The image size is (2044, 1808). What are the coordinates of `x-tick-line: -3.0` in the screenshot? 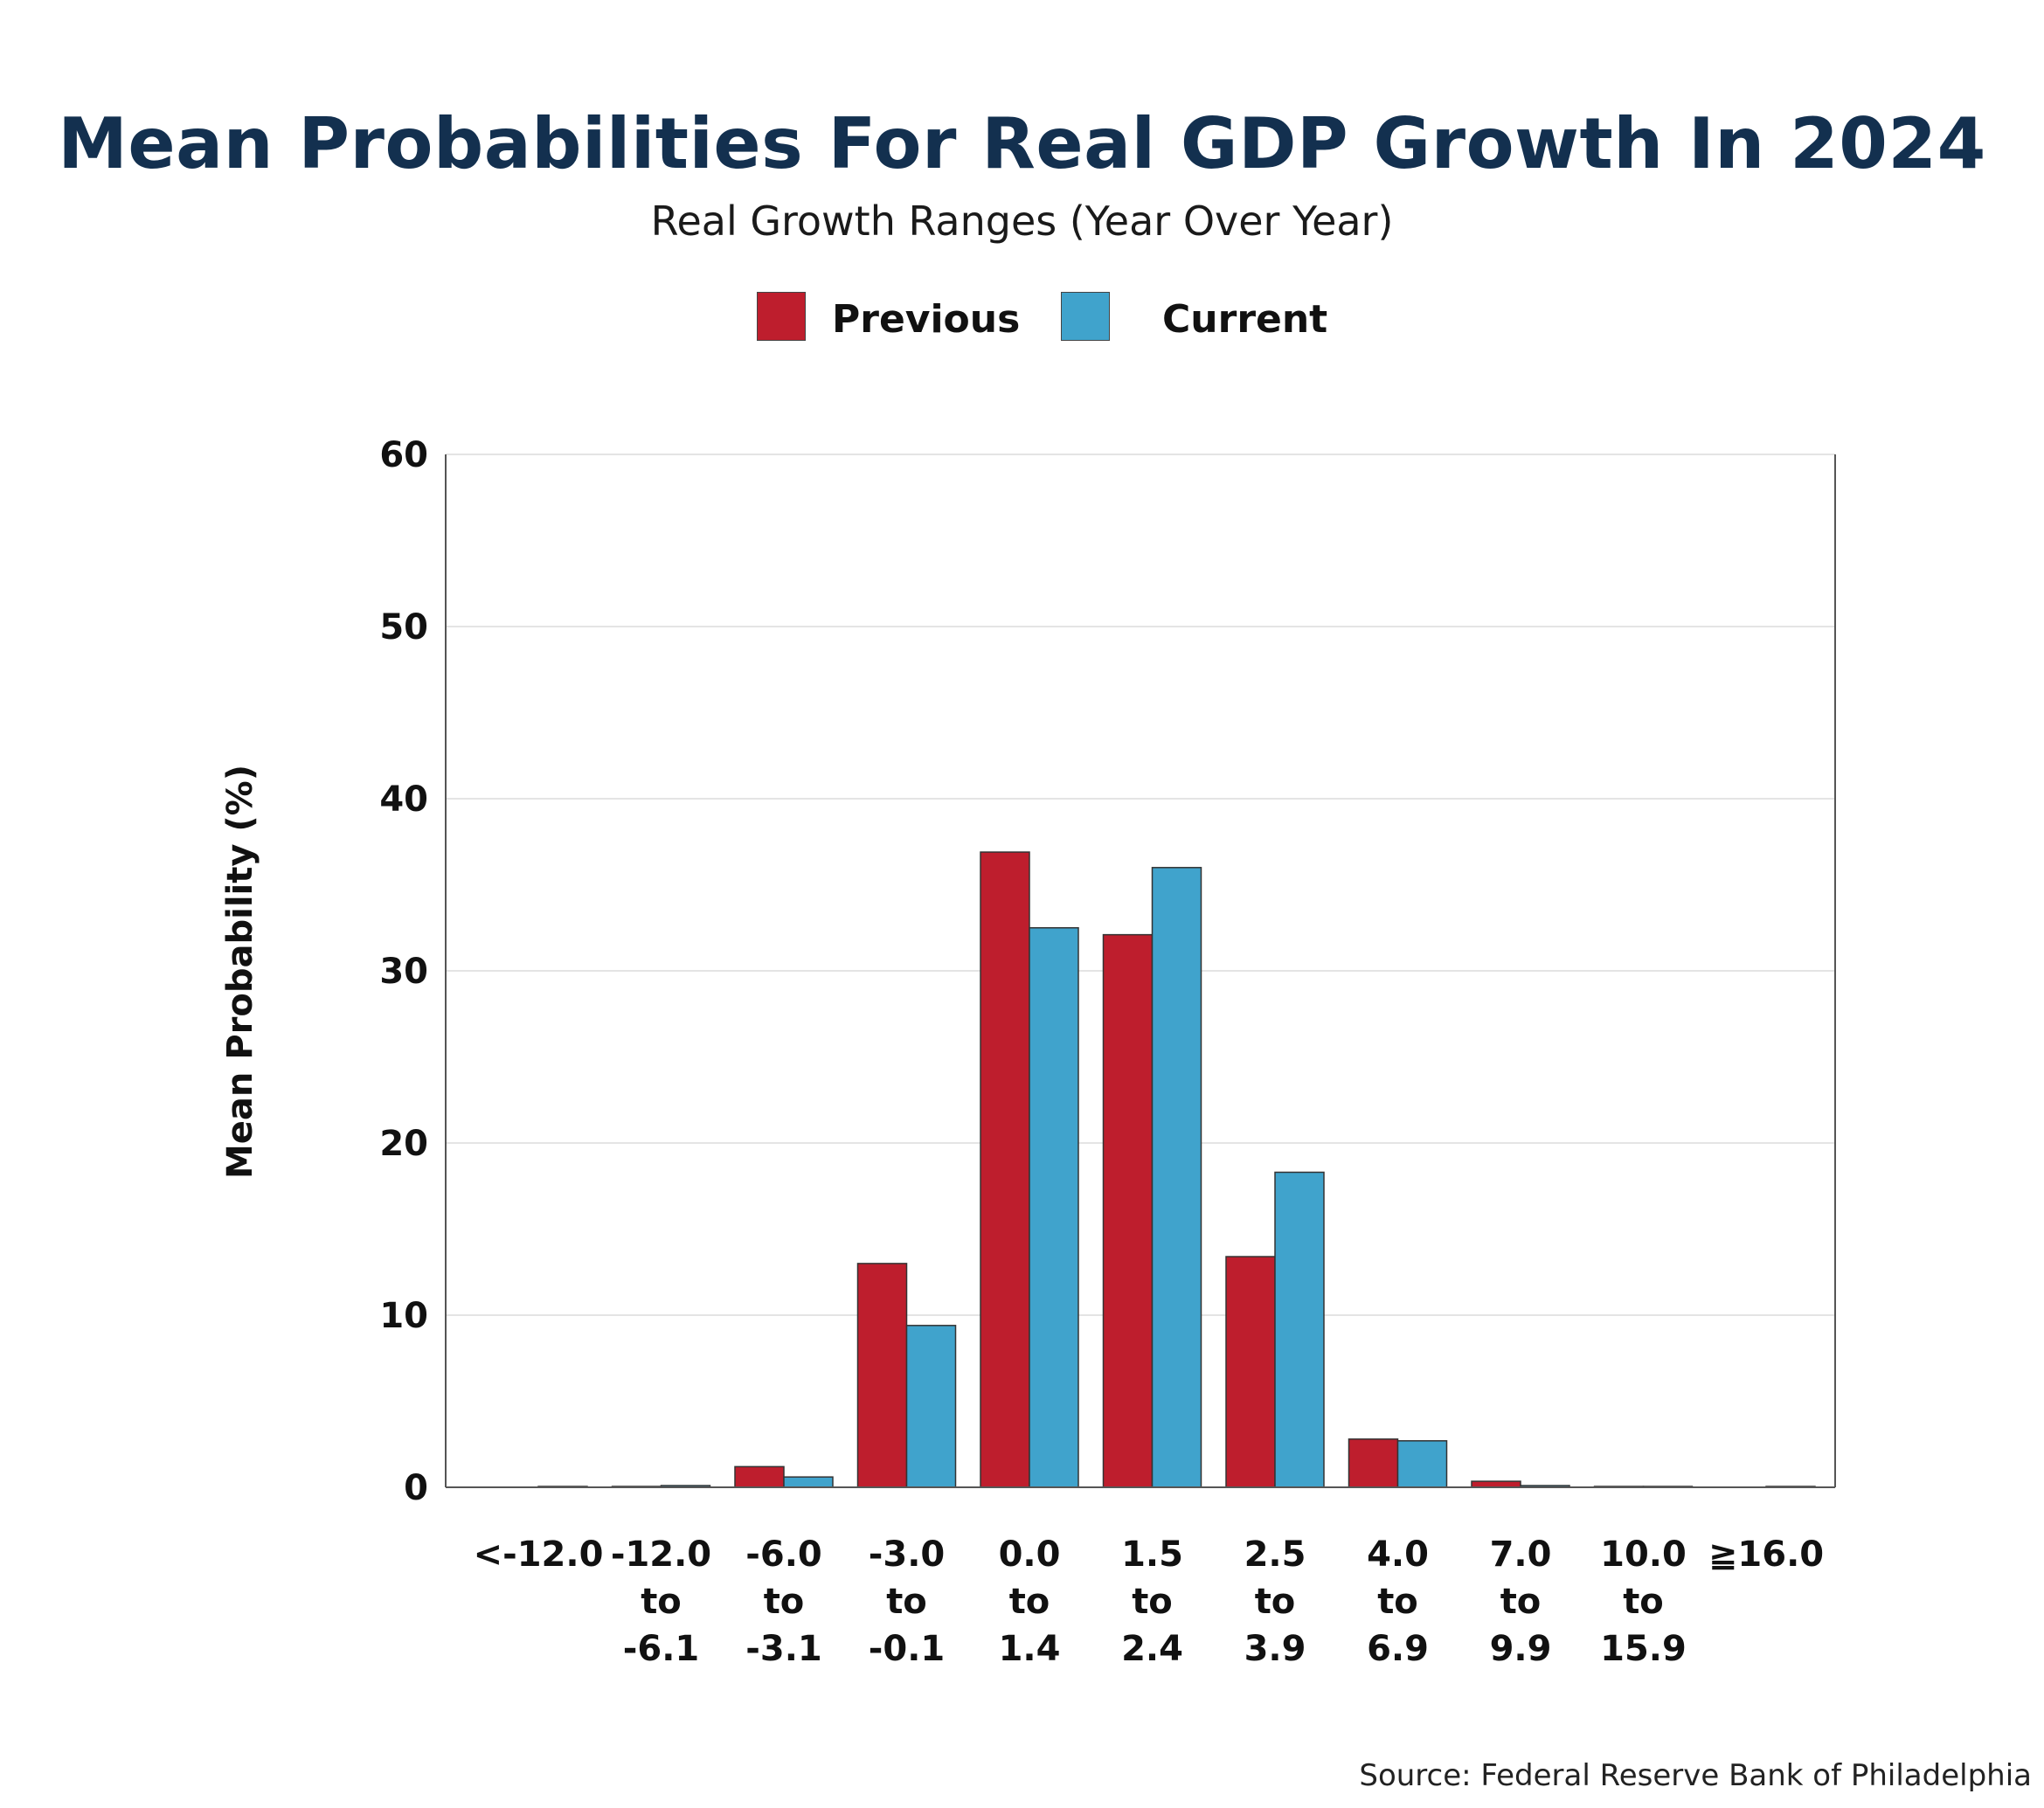 It's located at (907, 1554).